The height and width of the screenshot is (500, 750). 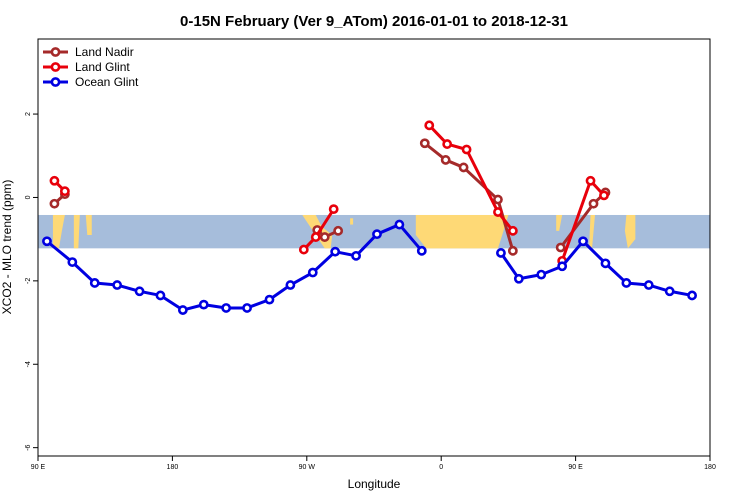 What do you see at coordinates (441, 467) in the screenshot?
I see `x-tick-label-3: 0` at bounding box center [441, 467].